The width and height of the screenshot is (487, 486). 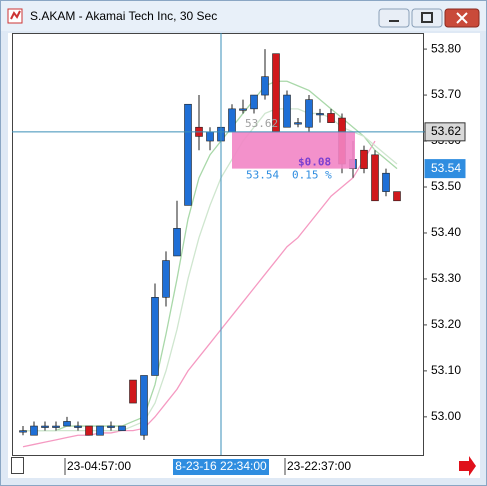 What do you see at coordinates (446, 416) in the screenshot?
I see `y-tick-label: 53.00` at bounding box center [446, 416].